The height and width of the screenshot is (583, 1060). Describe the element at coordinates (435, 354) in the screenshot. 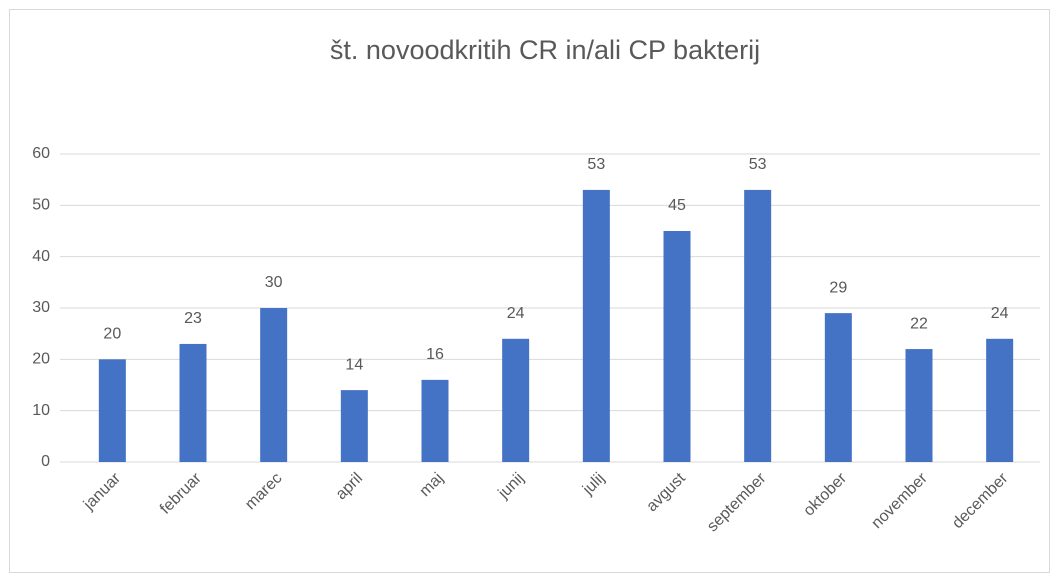

I see `data-label: 16` at that location.